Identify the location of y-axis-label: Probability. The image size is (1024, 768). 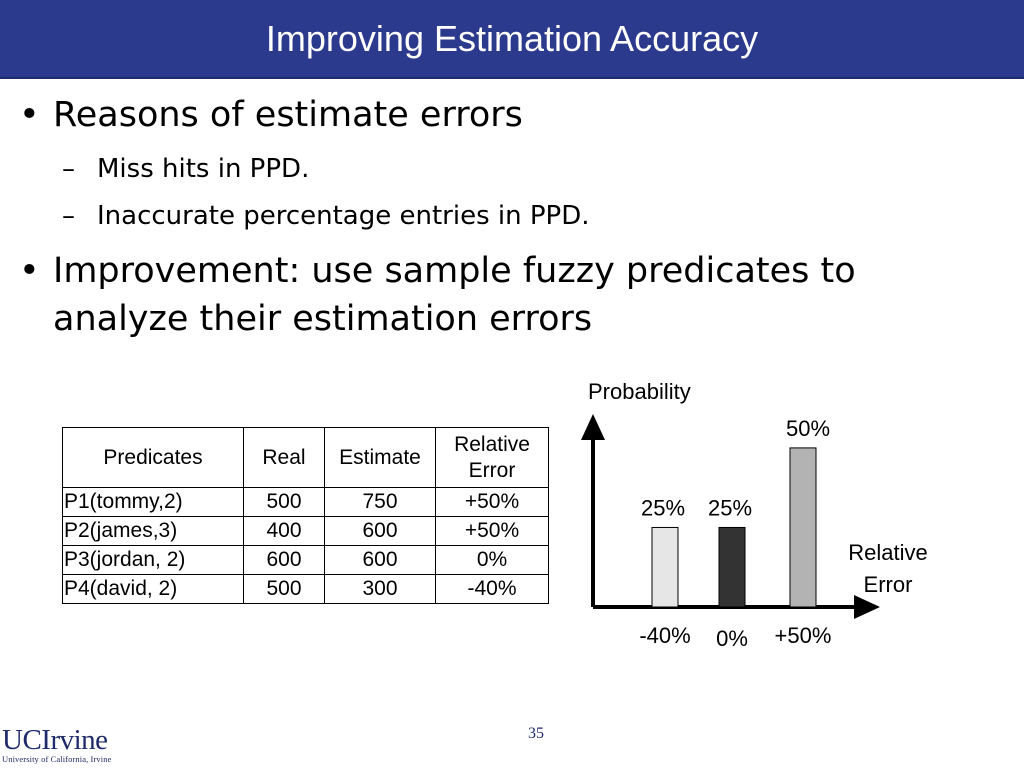
(639, 391).